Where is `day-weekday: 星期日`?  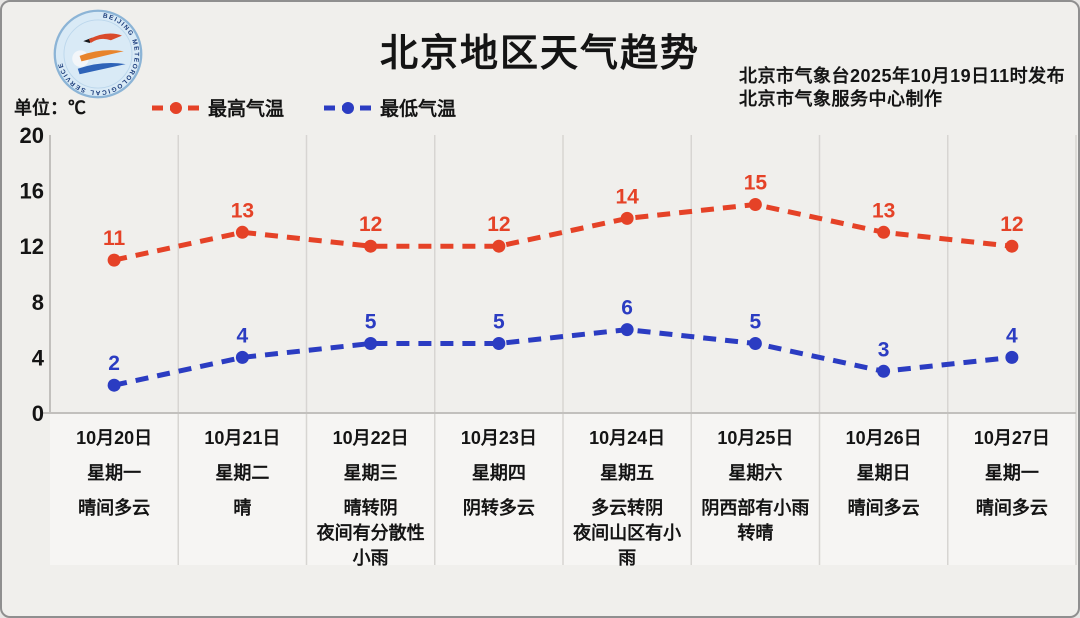 day-weekday: 星期日 is located at coordinates (883, 473).